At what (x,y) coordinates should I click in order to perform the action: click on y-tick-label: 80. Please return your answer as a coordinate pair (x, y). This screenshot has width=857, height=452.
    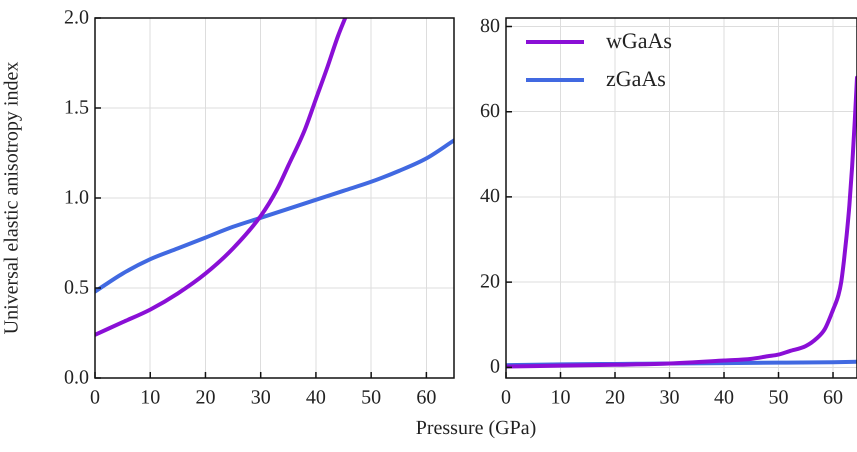
    Looking at the image, I should click on (490, 25).